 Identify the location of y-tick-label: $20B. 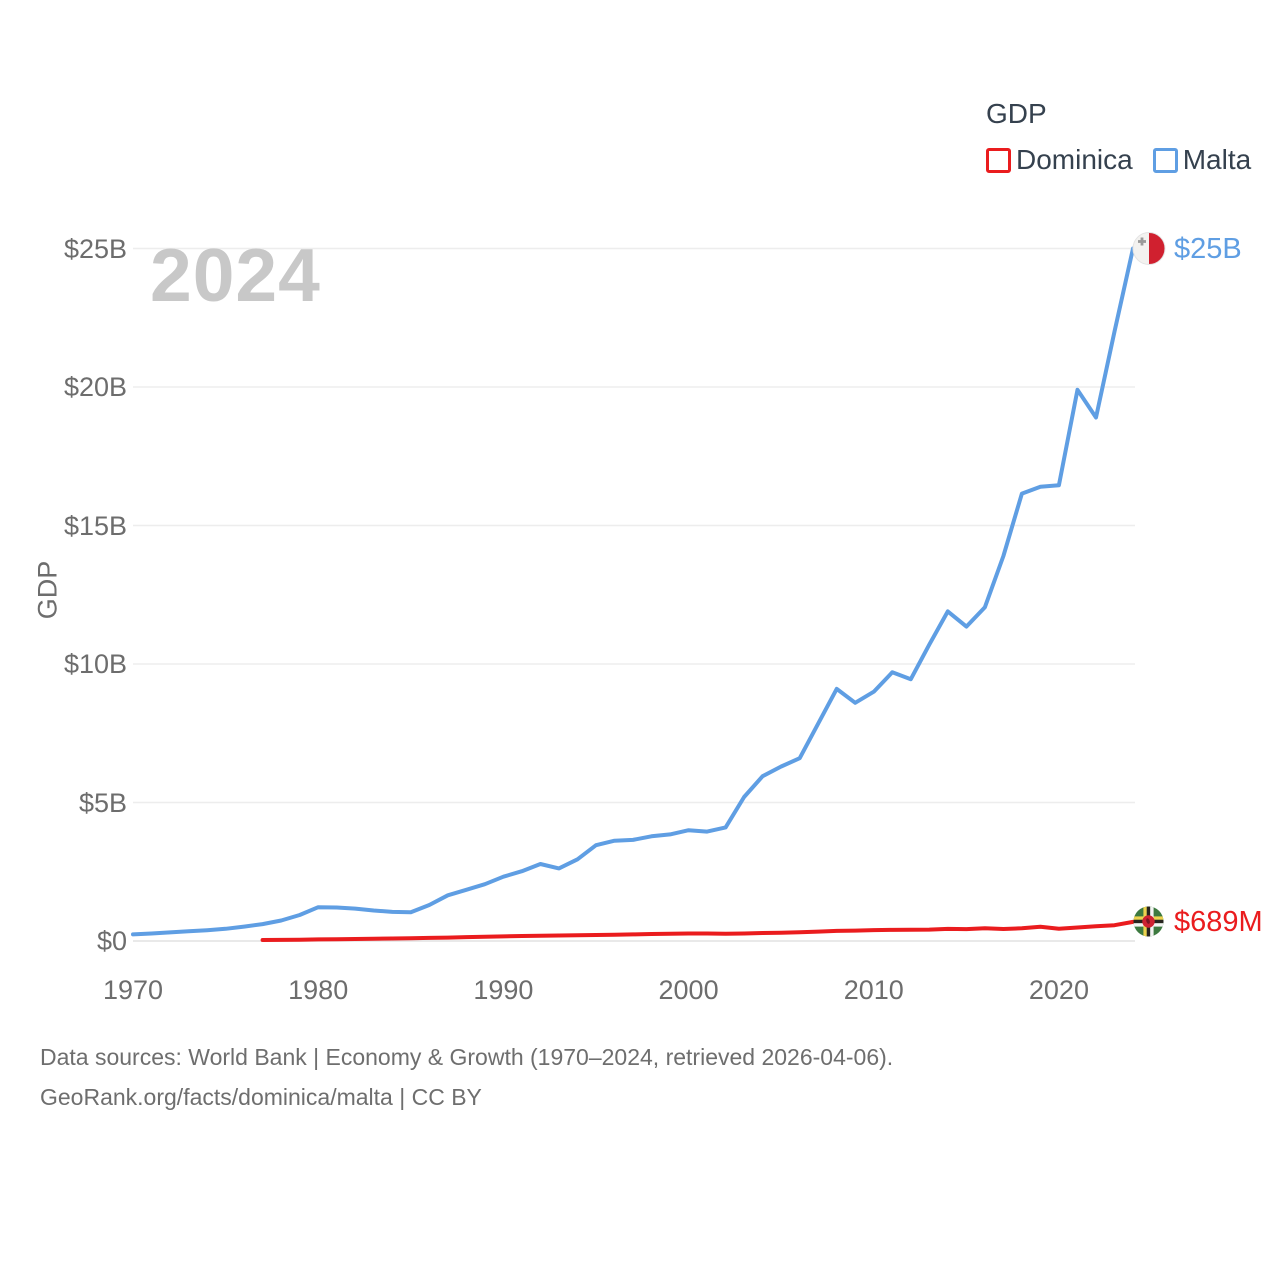
(95, 387).